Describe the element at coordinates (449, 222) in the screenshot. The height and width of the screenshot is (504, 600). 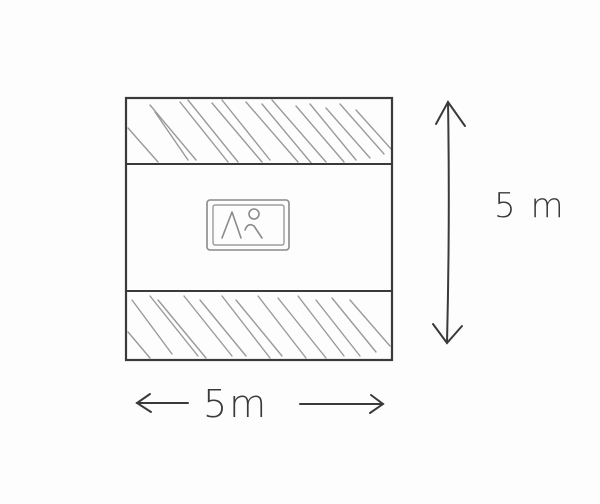
I see `height-arrow` at that location.